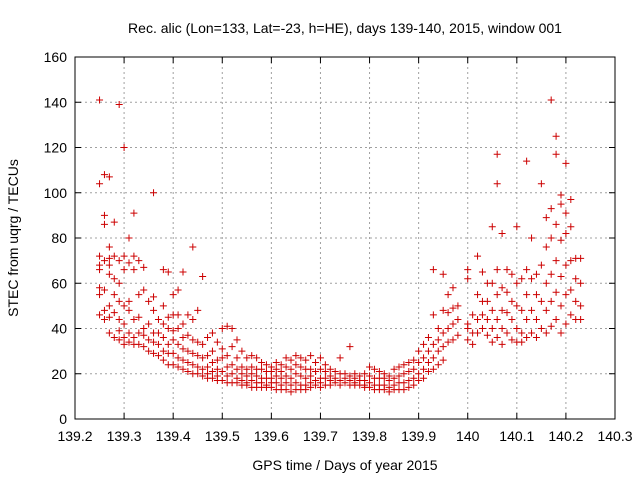 This screenshot has height=480, width=640. What do you see at coordinates (74, 436) in the screenshot?
I see `x-tick-label: 139.2` at bounding box center [74, 436].